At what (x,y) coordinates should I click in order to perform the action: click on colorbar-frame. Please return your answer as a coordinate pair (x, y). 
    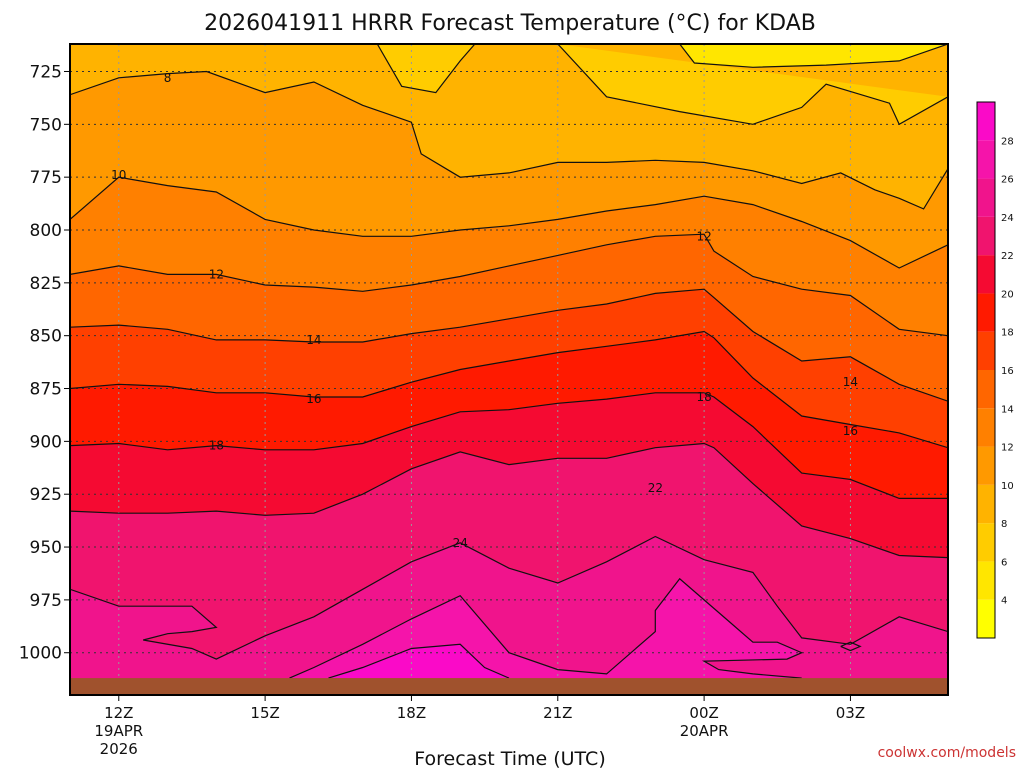
    Looking at the image, I should click on (986, 370).